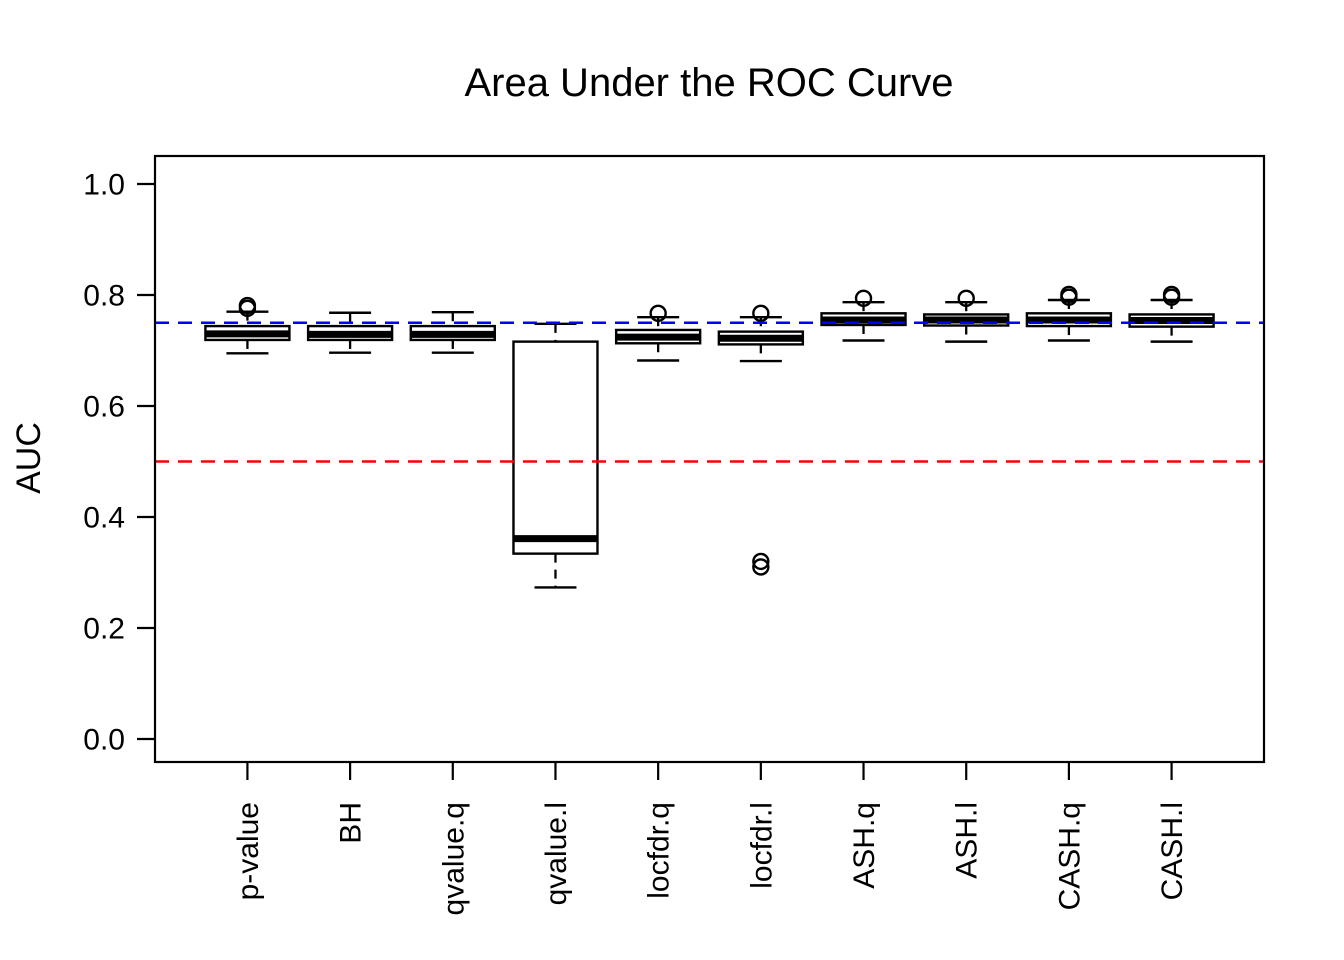 The image size is (1344, 960). I want to click on boxplot-BH, so click(350, 332).